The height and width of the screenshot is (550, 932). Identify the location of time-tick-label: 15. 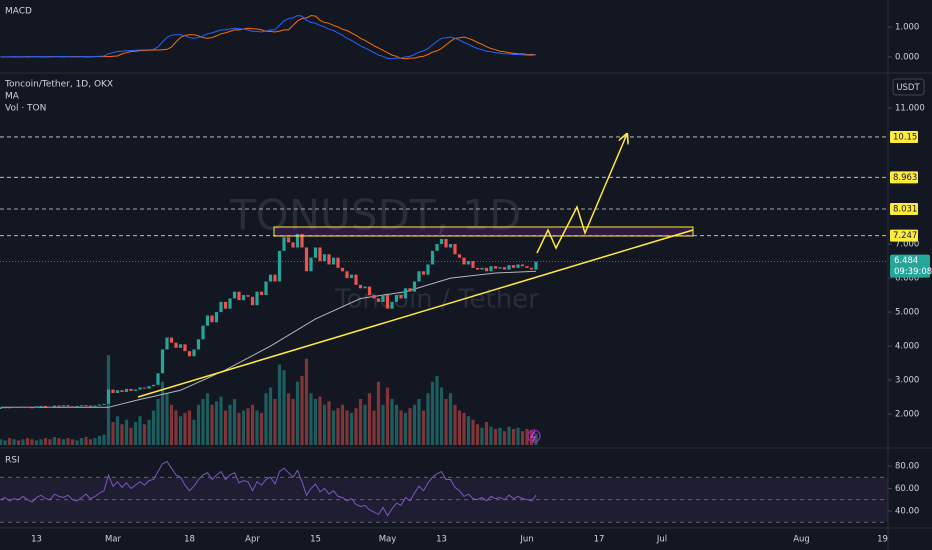
(315, 540).